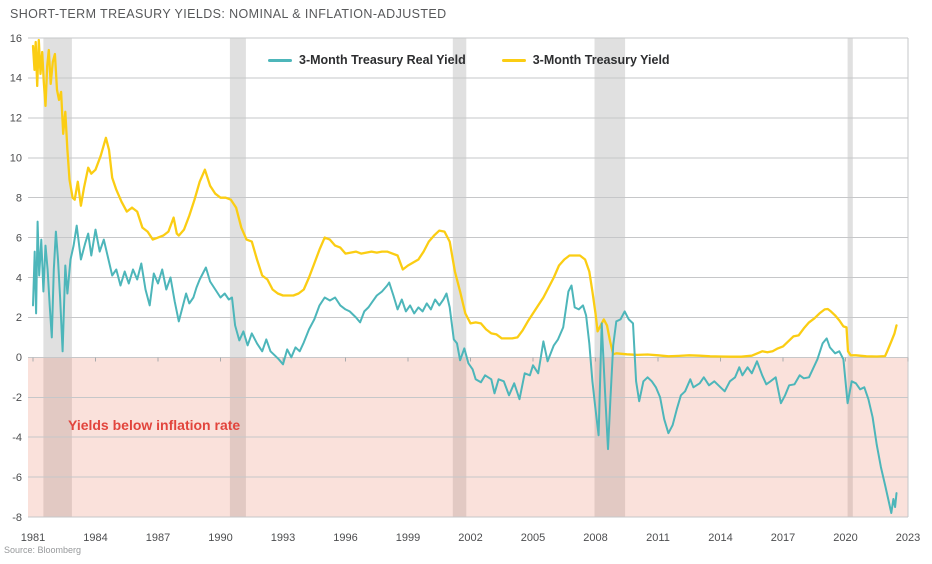  Describe the element at coordinates (17, 478) in the screenshot. I see `y-tick-label: -6` at that location.